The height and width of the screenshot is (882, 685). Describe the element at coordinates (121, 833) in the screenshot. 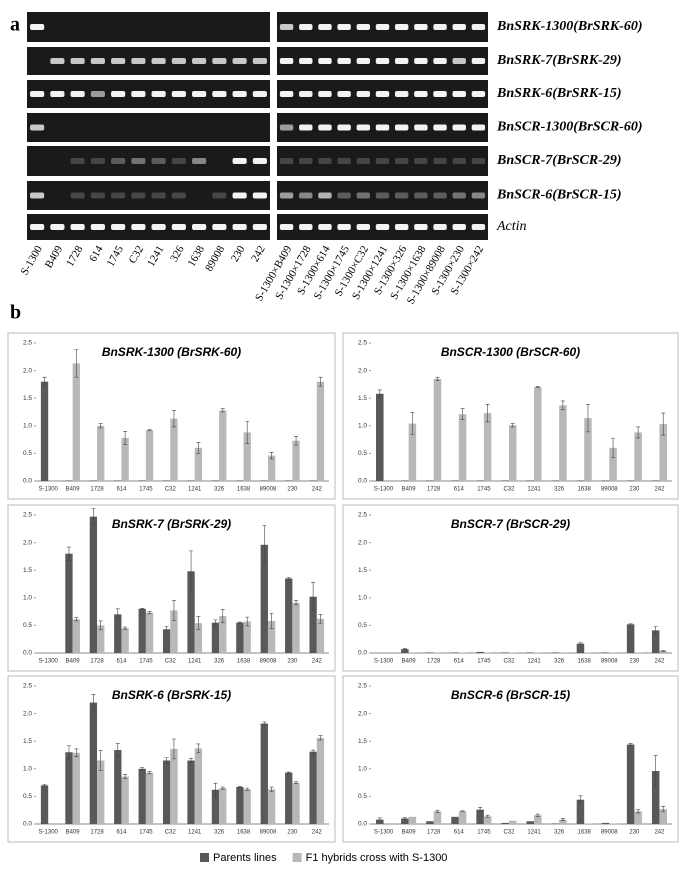

I see `x-tick-label: 614` at that location.